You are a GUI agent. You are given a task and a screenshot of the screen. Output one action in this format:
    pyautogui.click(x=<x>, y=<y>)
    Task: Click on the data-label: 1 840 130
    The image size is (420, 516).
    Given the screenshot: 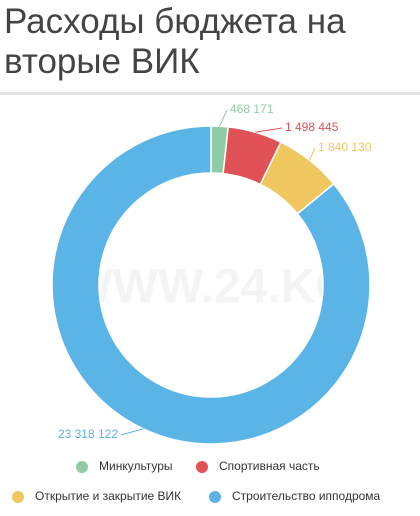 What is the action you would take?
    pyautogui.click(x=345, y=147)
    